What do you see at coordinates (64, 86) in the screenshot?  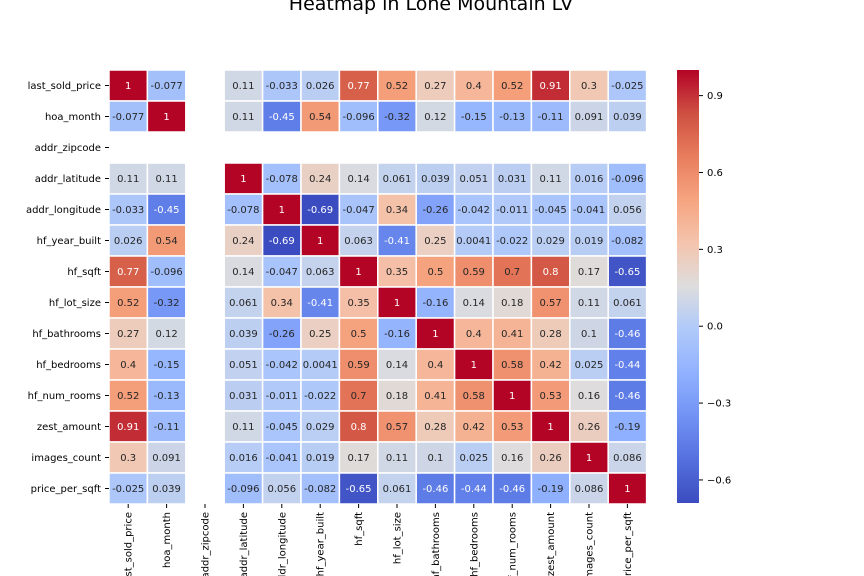 I see `y-tick-label: last_sold_price` at bounding box center [64, 86].